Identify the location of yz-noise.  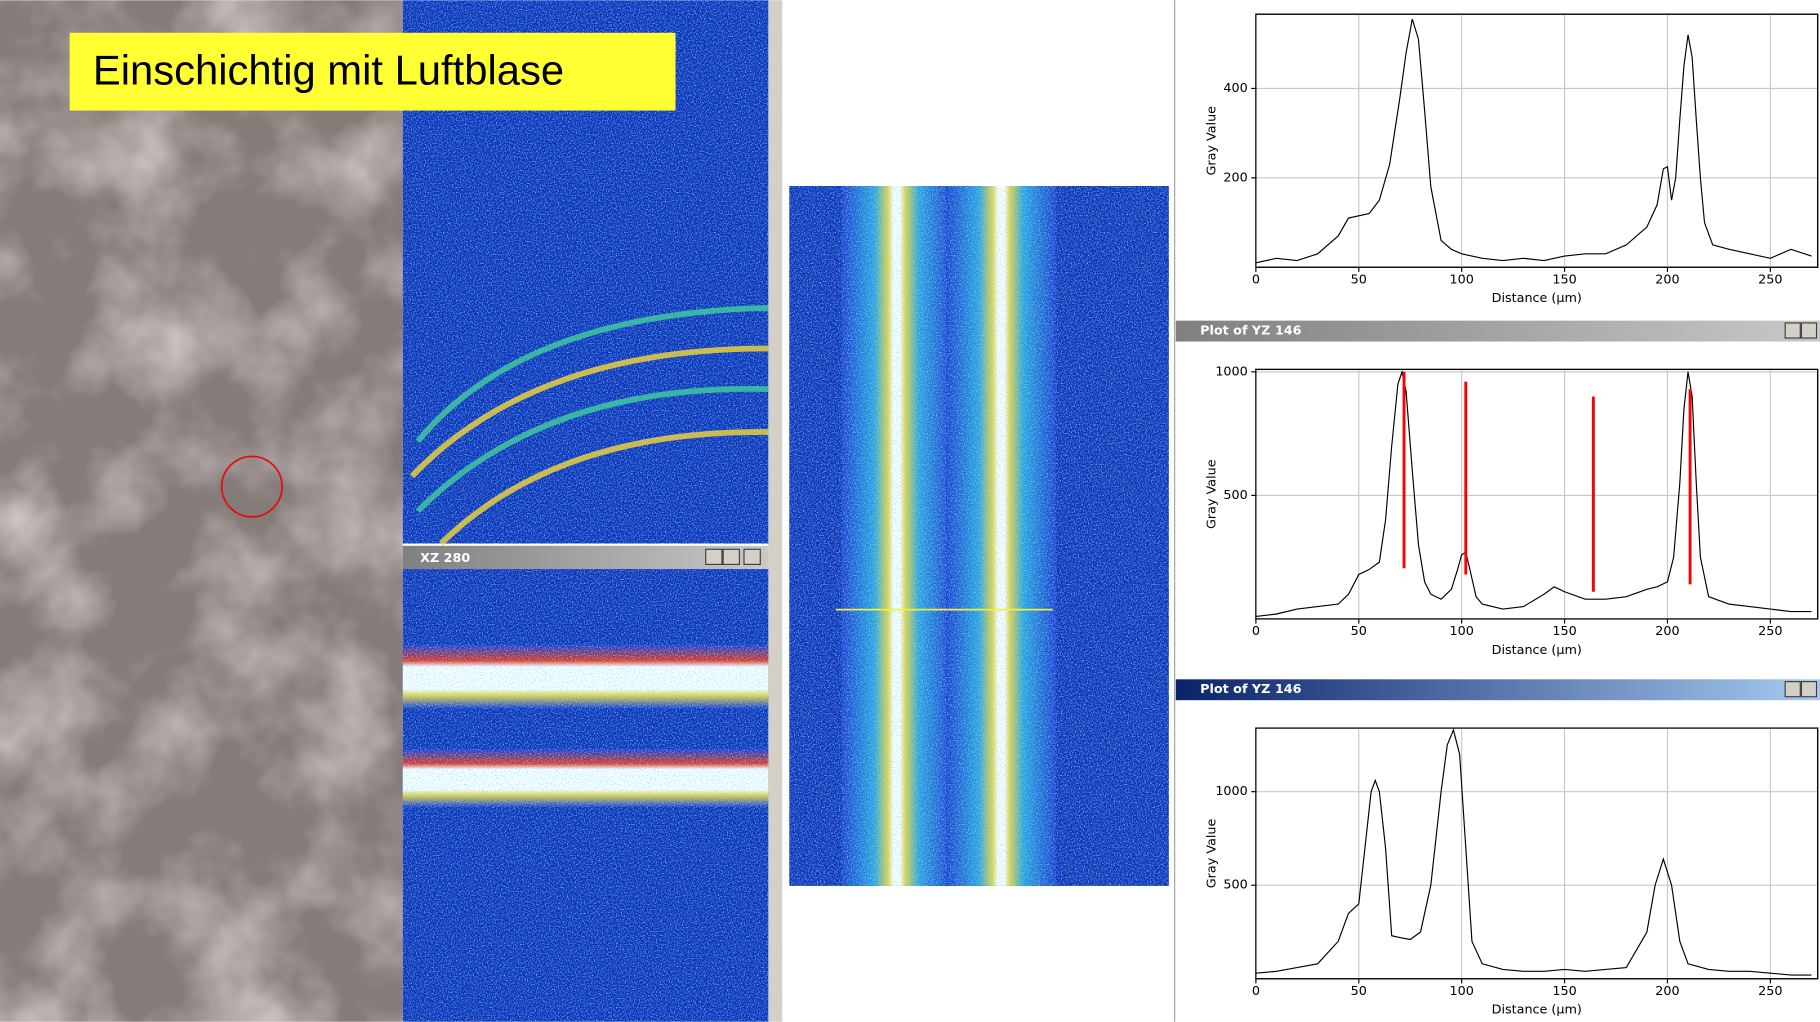
(979, 536).